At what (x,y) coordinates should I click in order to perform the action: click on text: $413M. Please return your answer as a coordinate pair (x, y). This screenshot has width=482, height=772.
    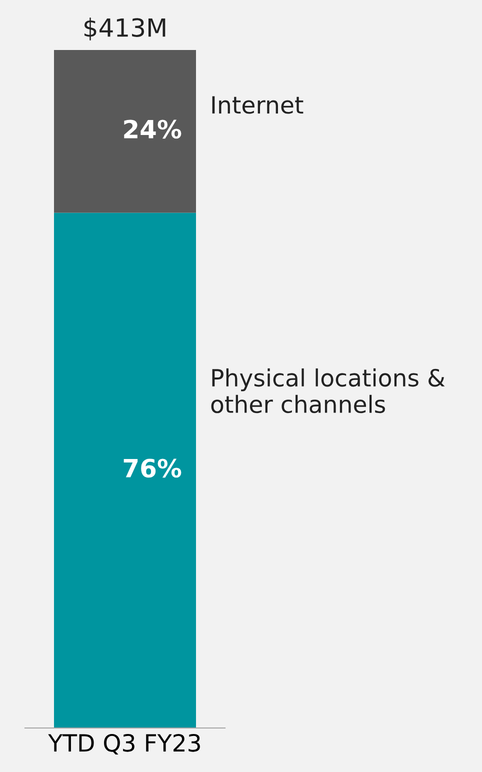
    Looking at the image, I should click on (125, 29).